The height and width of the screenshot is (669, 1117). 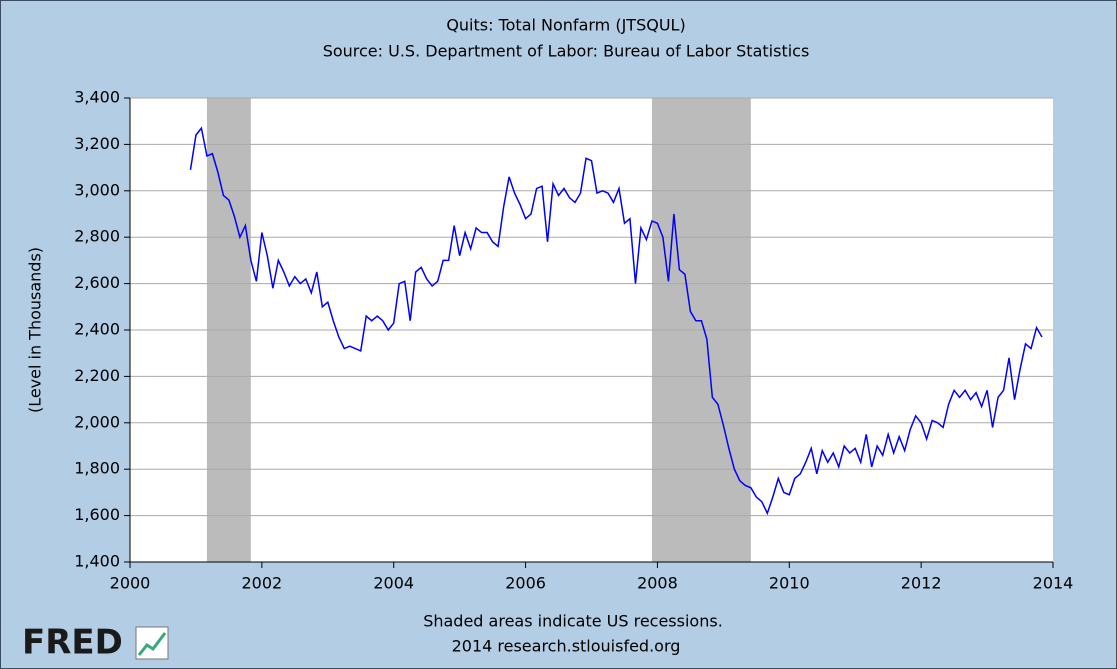 What do you see at coordinates (97, 561) in the screenshot?
I see `y-tick-label: 1,400` at bounding box center [97, 561].